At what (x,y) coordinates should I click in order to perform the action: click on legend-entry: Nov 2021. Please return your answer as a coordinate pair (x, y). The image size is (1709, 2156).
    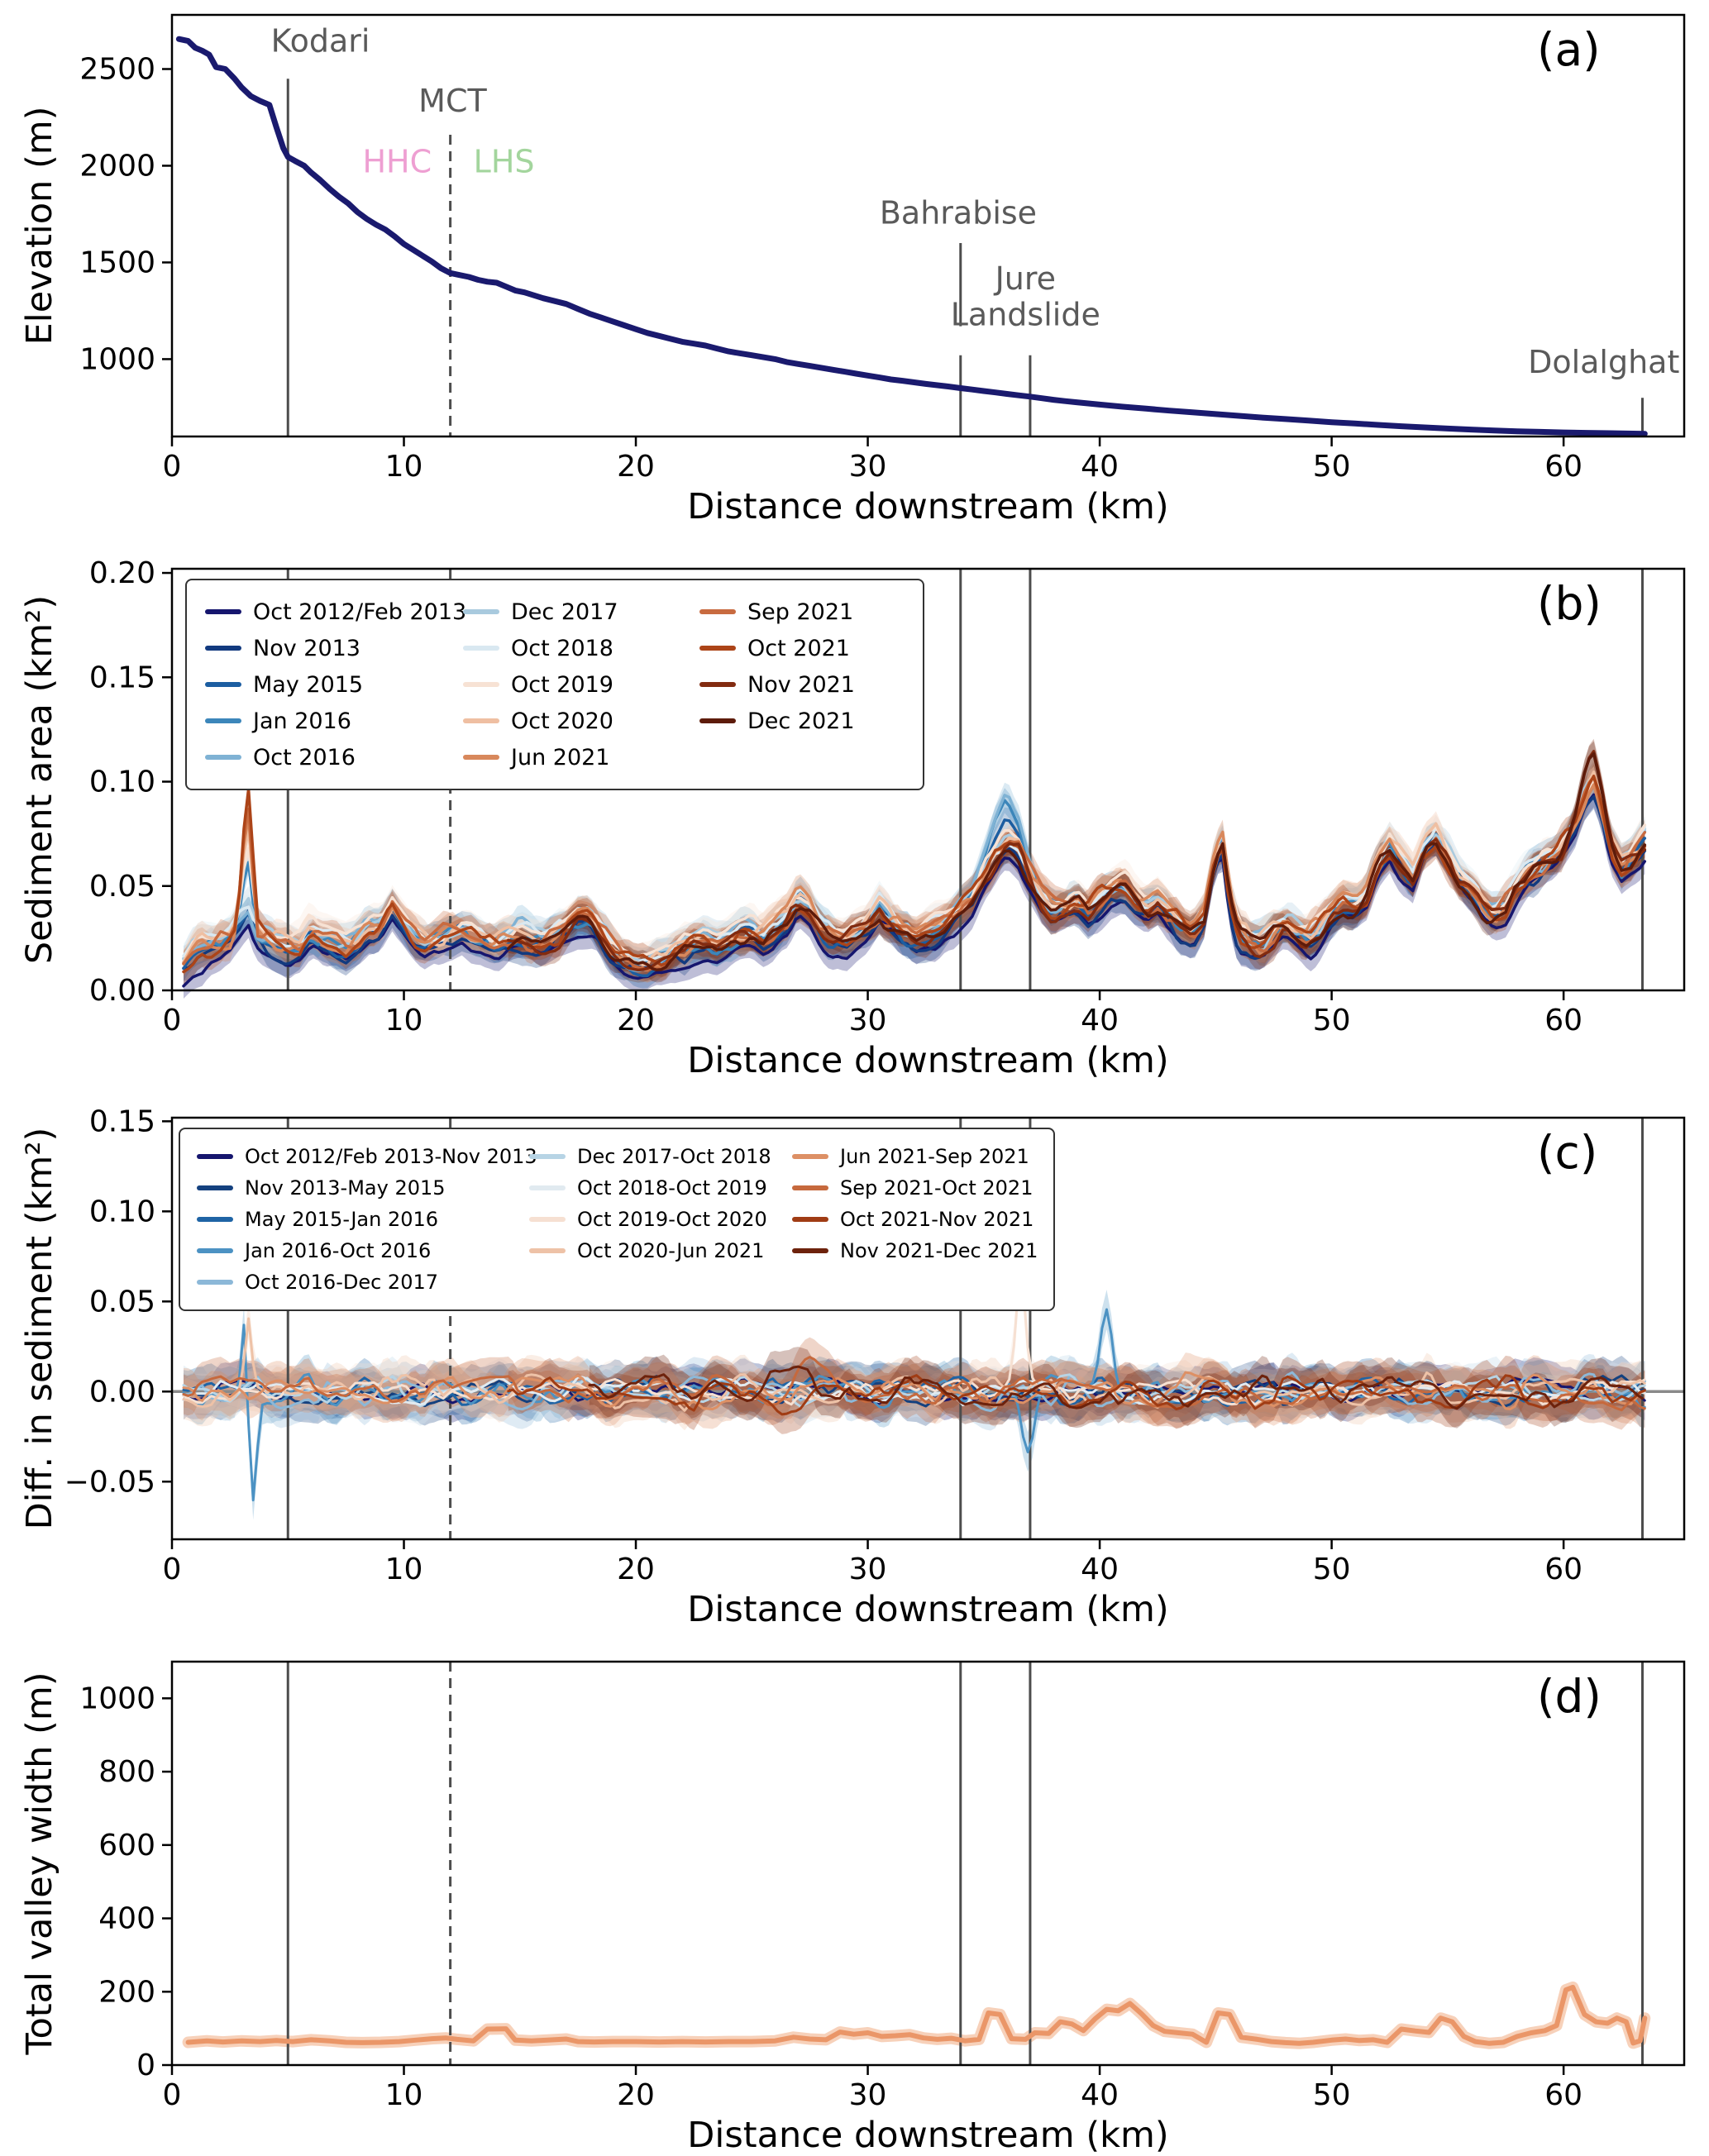
    Looking at the image, I should click on (802, 684).